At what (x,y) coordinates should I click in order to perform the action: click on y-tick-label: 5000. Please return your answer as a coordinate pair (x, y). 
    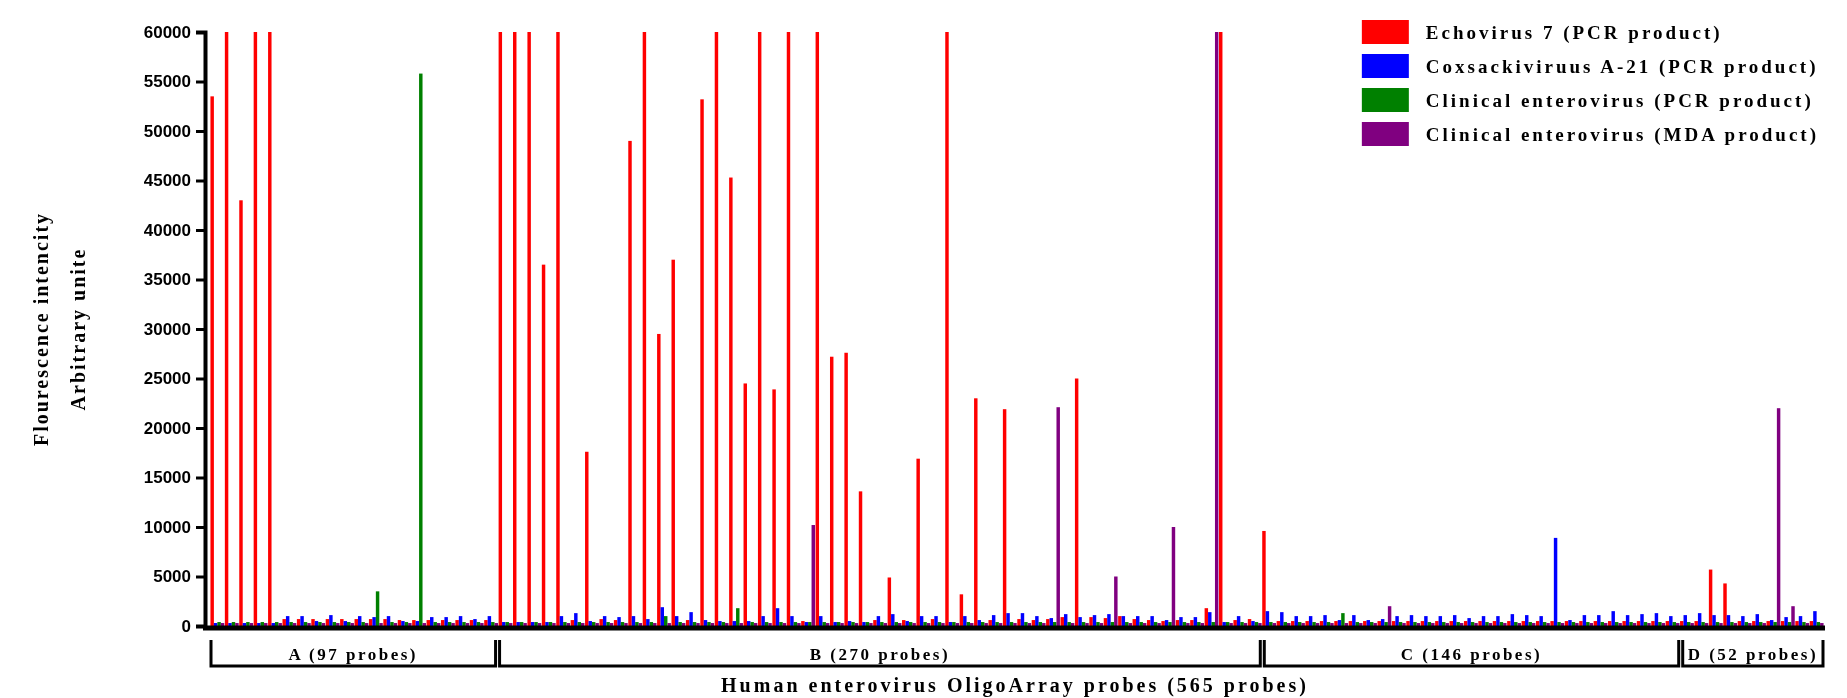
    Looking at the image, I should click on (172, 577).